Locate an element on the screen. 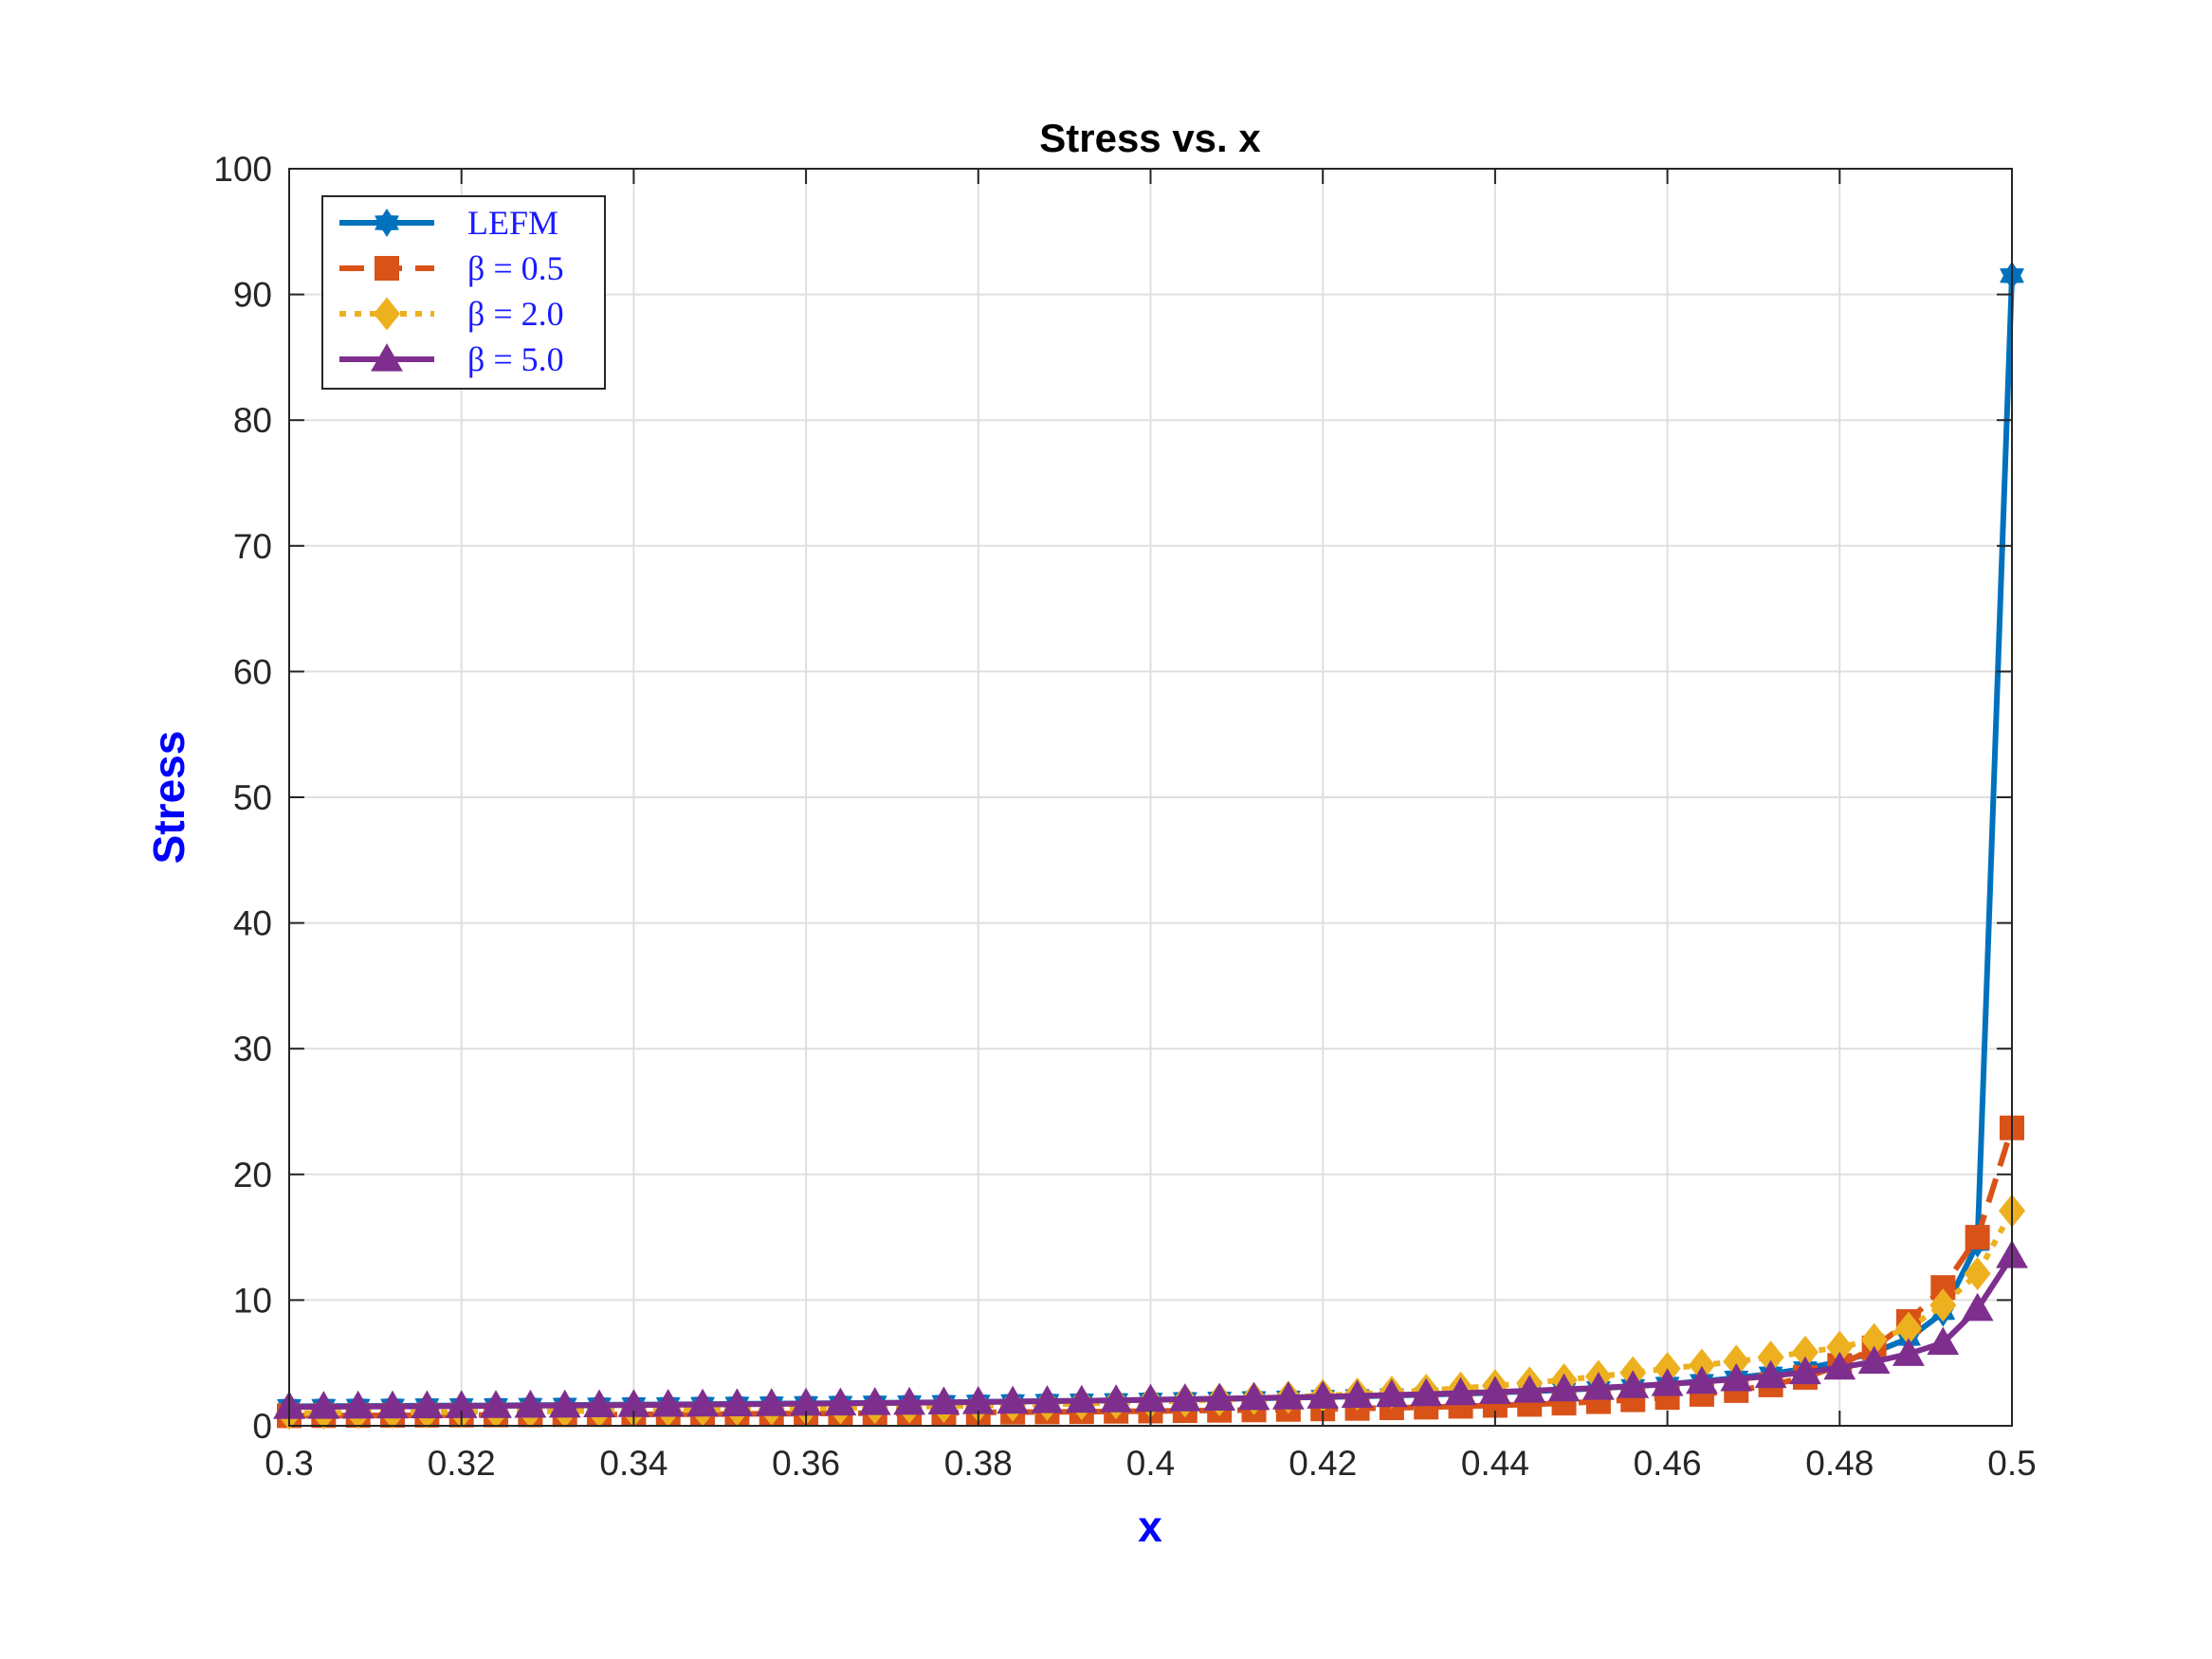  y-tick-label: 70 is located at coordinates (252, 546).